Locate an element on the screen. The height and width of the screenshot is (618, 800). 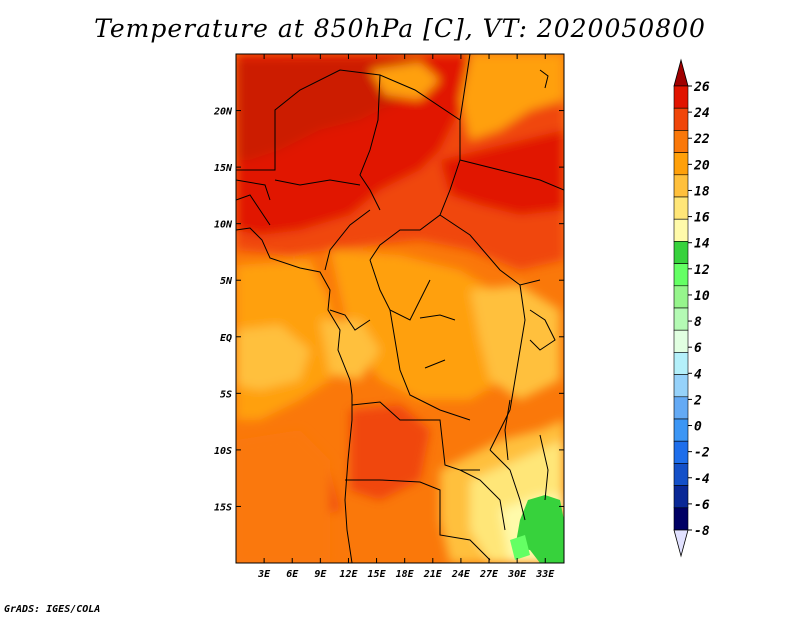
lon-tick-label: 9E is located at coordinates (320, 574).